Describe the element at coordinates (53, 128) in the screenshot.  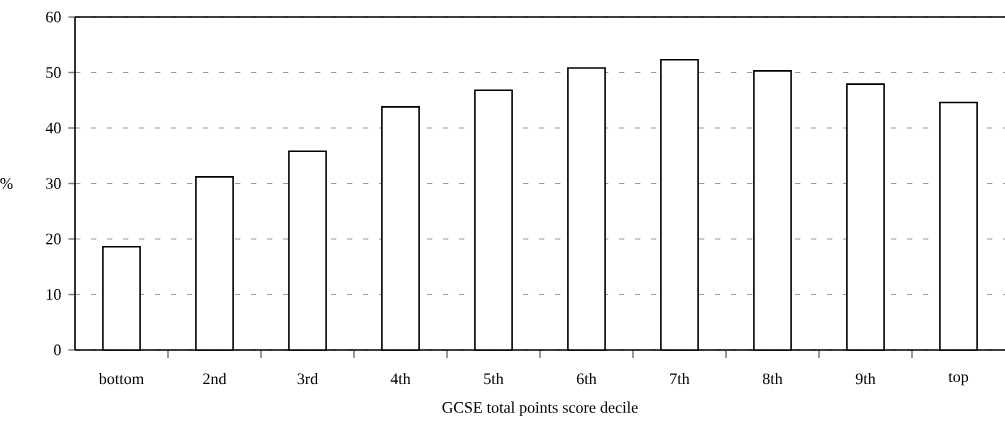
I see `y-tick-label: 40` at that location.